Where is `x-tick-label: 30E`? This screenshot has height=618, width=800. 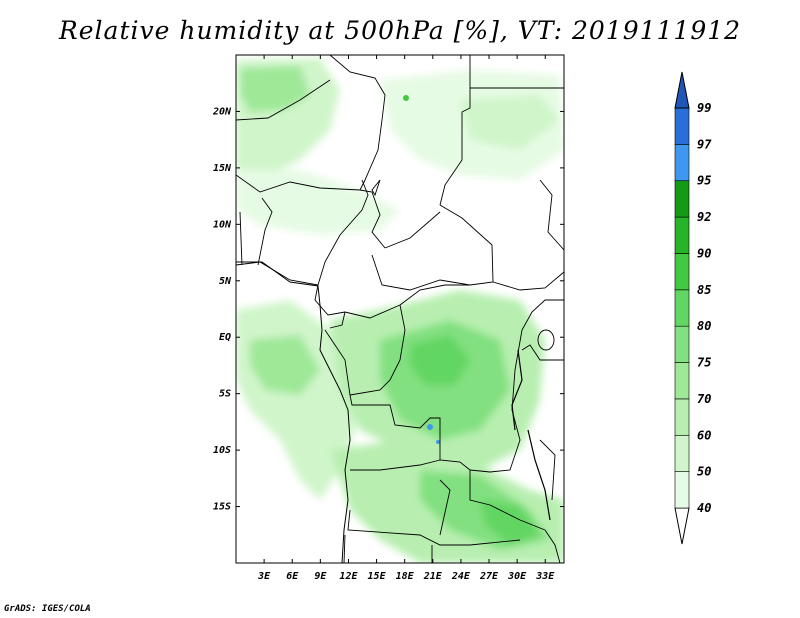
x-tick-label: 30E is located at coordinates (517, 576).